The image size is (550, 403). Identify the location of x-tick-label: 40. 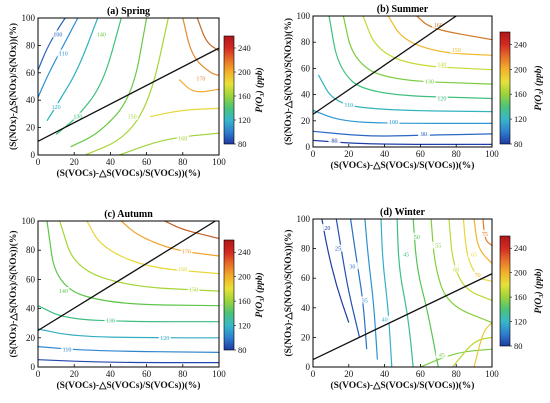
(385, 374).